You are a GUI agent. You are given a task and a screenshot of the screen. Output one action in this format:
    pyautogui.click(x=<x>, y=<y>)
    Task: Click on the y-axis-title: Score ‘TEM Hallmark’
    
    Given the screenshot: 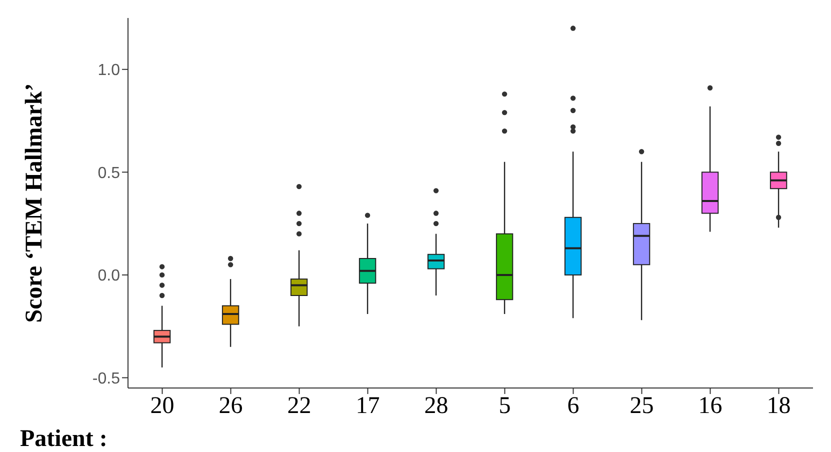 What is the action you would take?
    pyautogui.click(x=35, y=203)
    